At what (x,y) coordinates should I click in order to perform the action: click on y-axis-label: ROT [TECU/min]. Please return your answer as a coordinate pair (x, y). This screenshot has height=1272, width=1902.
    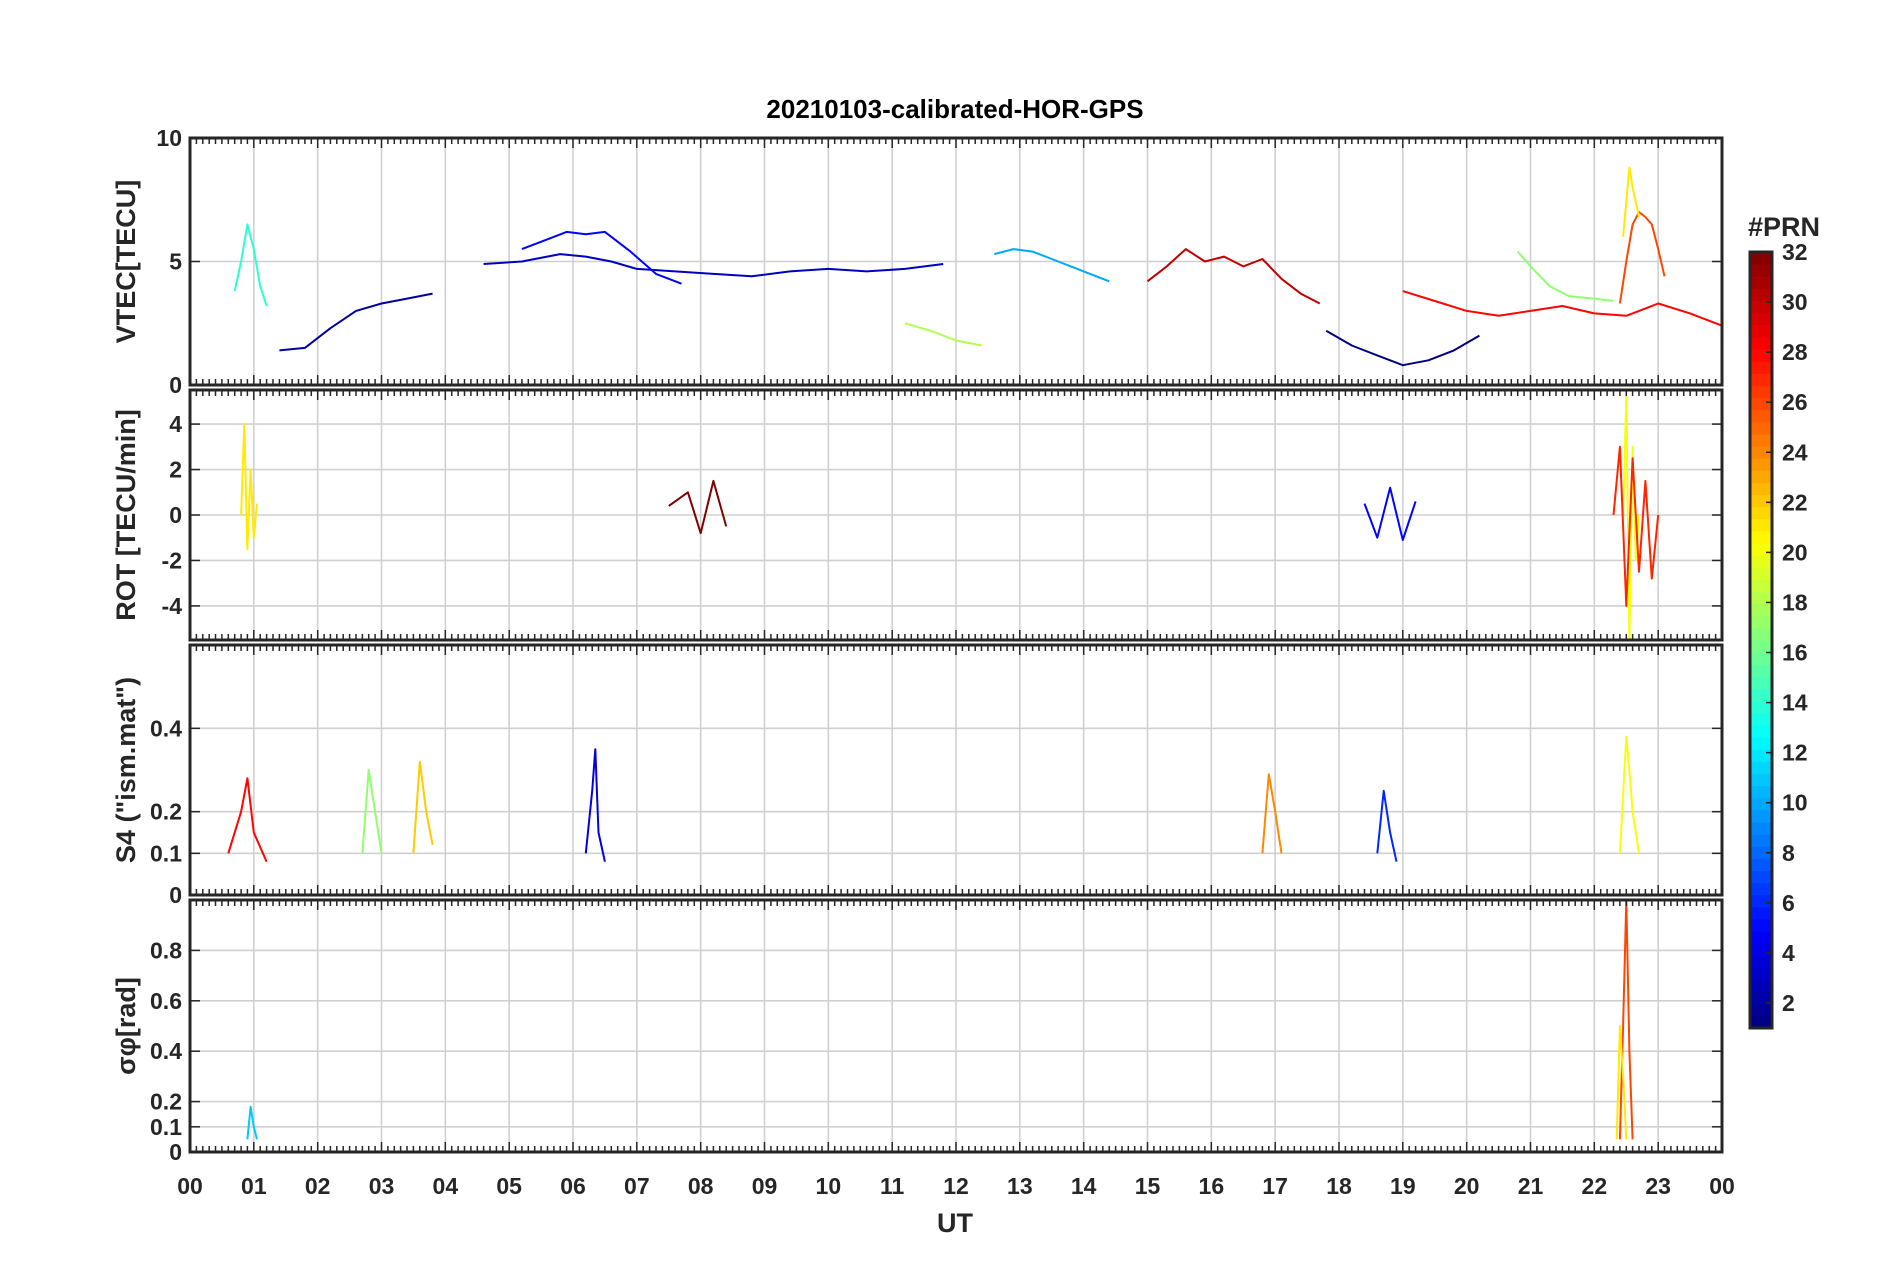
    Looking at the image, I should click on (126, 514).